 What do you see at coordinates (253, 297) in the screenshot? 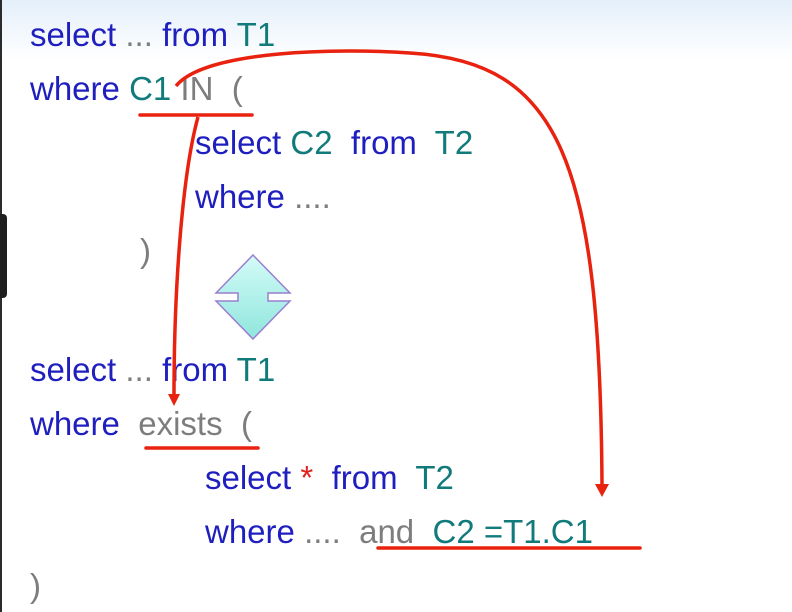
I see `equivalence-double-arrow-icon` at bounding box center [253, 297].